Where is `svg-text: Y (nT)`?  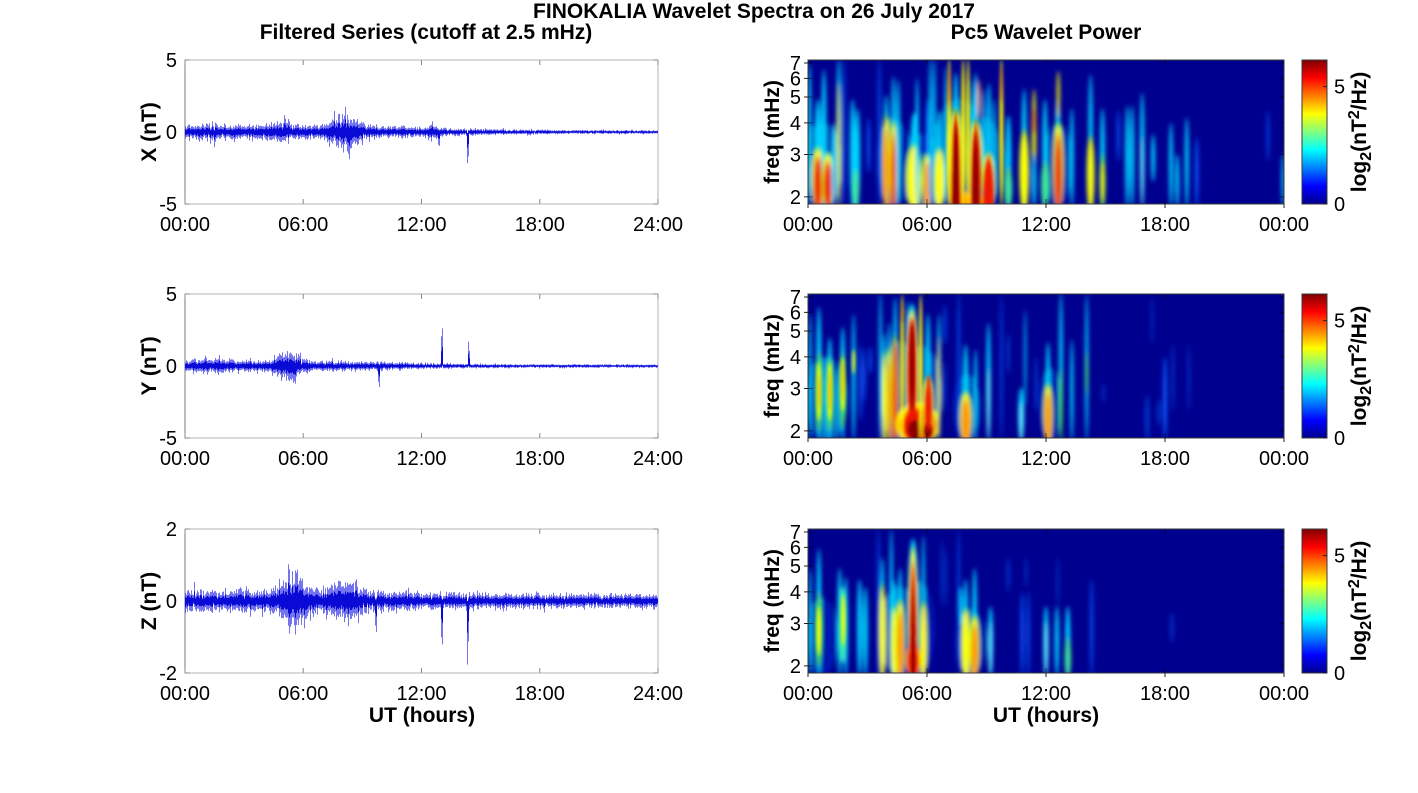
svg-text: Y (nT) is located at coordinates (149, 365).